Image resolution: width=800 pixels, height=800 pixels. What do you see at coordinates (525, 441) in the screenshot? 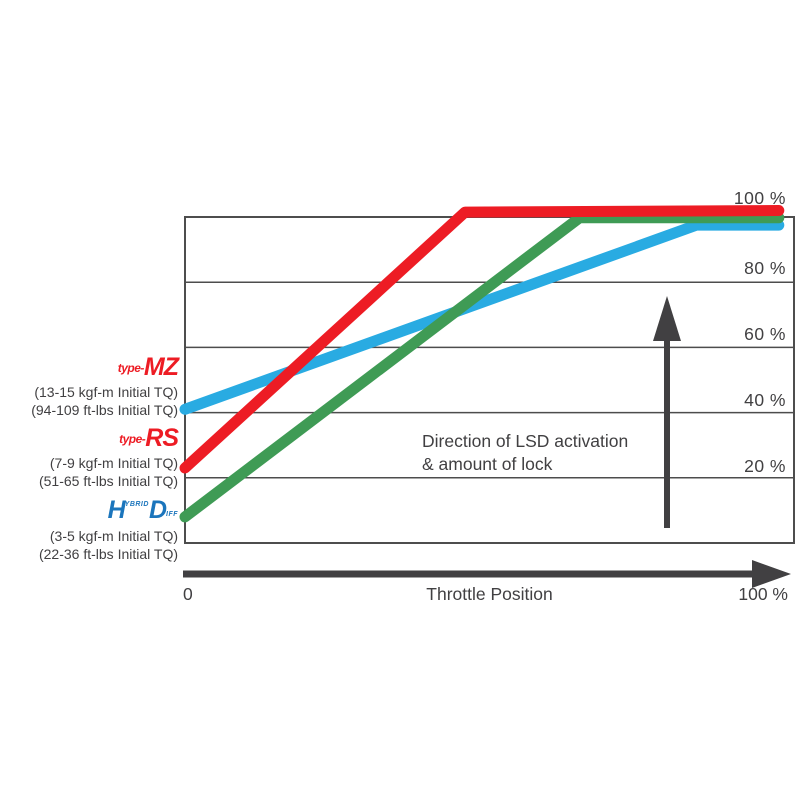
I see `direction-annotation-line1: Direction of LSD activation` at bounding box center [525, 441].